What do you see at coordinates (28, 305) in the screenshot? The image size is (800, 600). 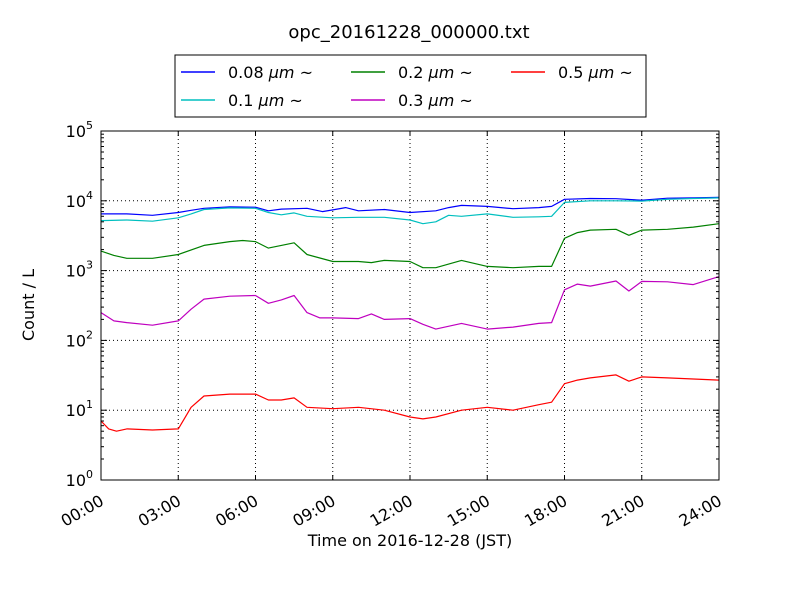 I see `y-axis-label: Count / L` at bounding box center [28, 305].